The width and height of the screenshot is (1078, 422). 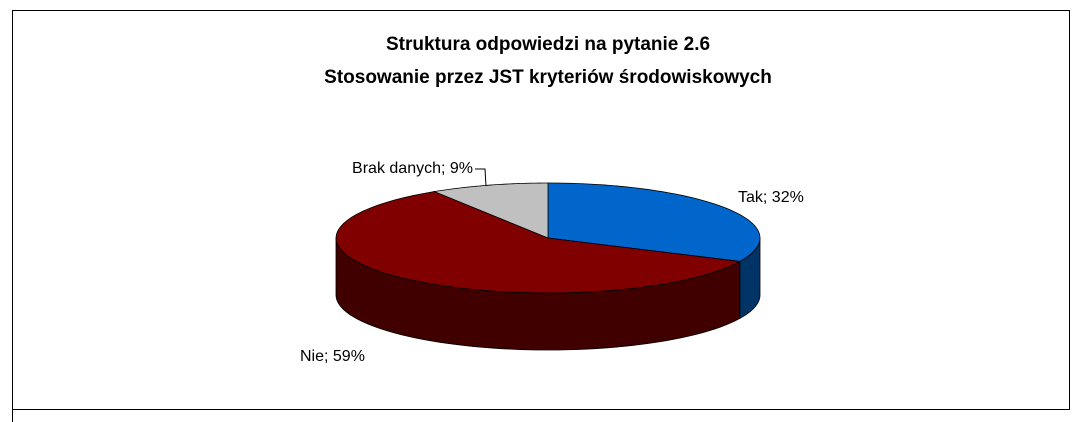 I want to click on data-label: Brak danych; 9%, so click(x=412, y=168).